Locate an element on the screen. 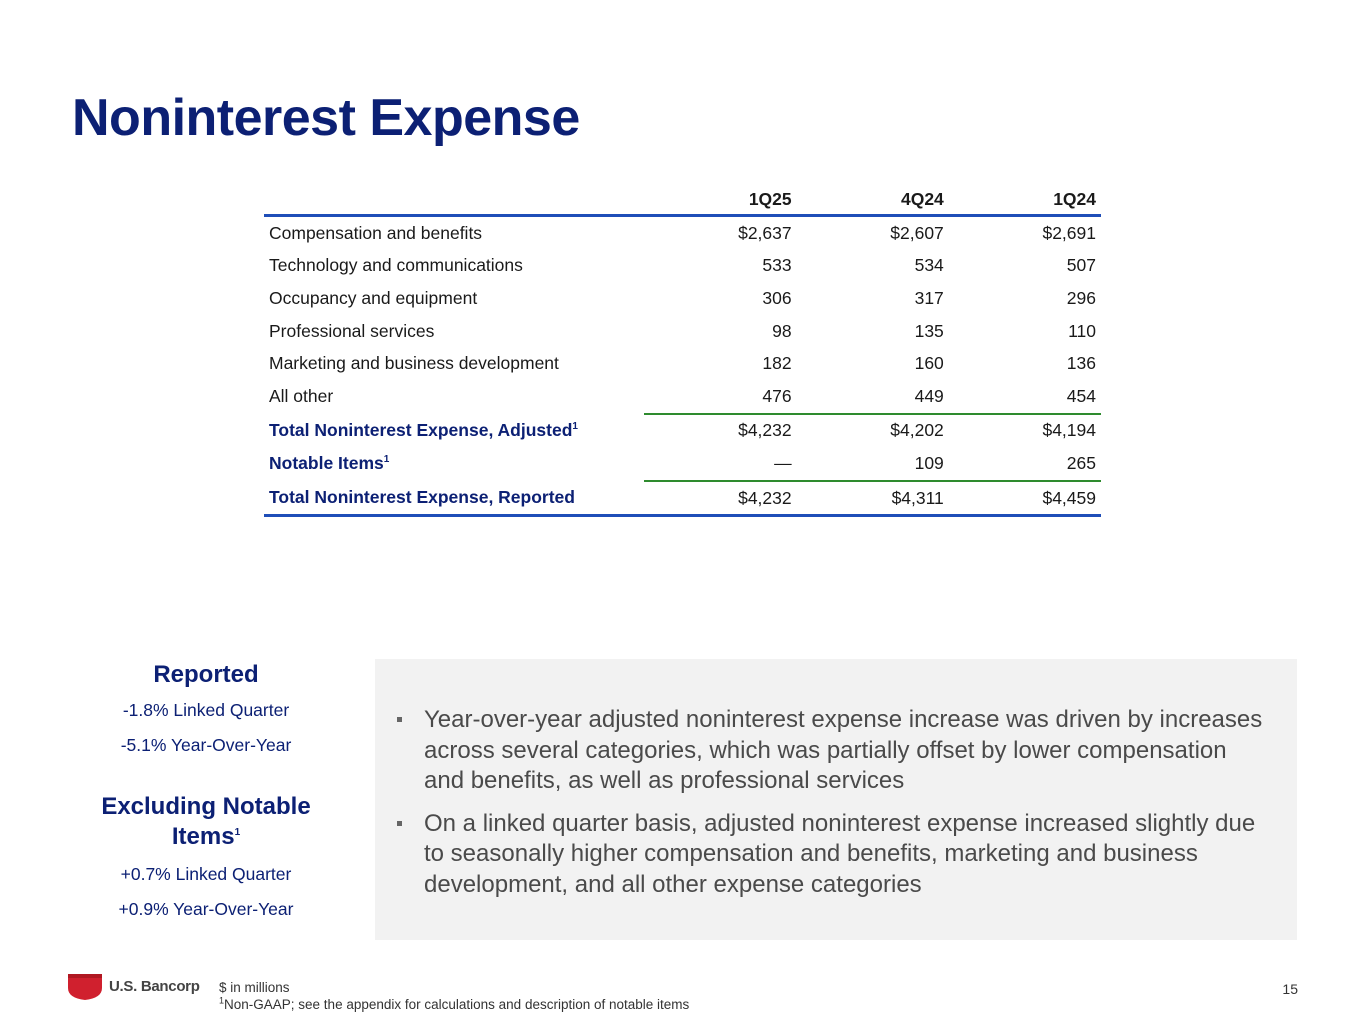 This screenshot has width=1365, height=1024. table-header-row: 1Q25 4Q24 1Q24 is located at coordinates (682, 200).